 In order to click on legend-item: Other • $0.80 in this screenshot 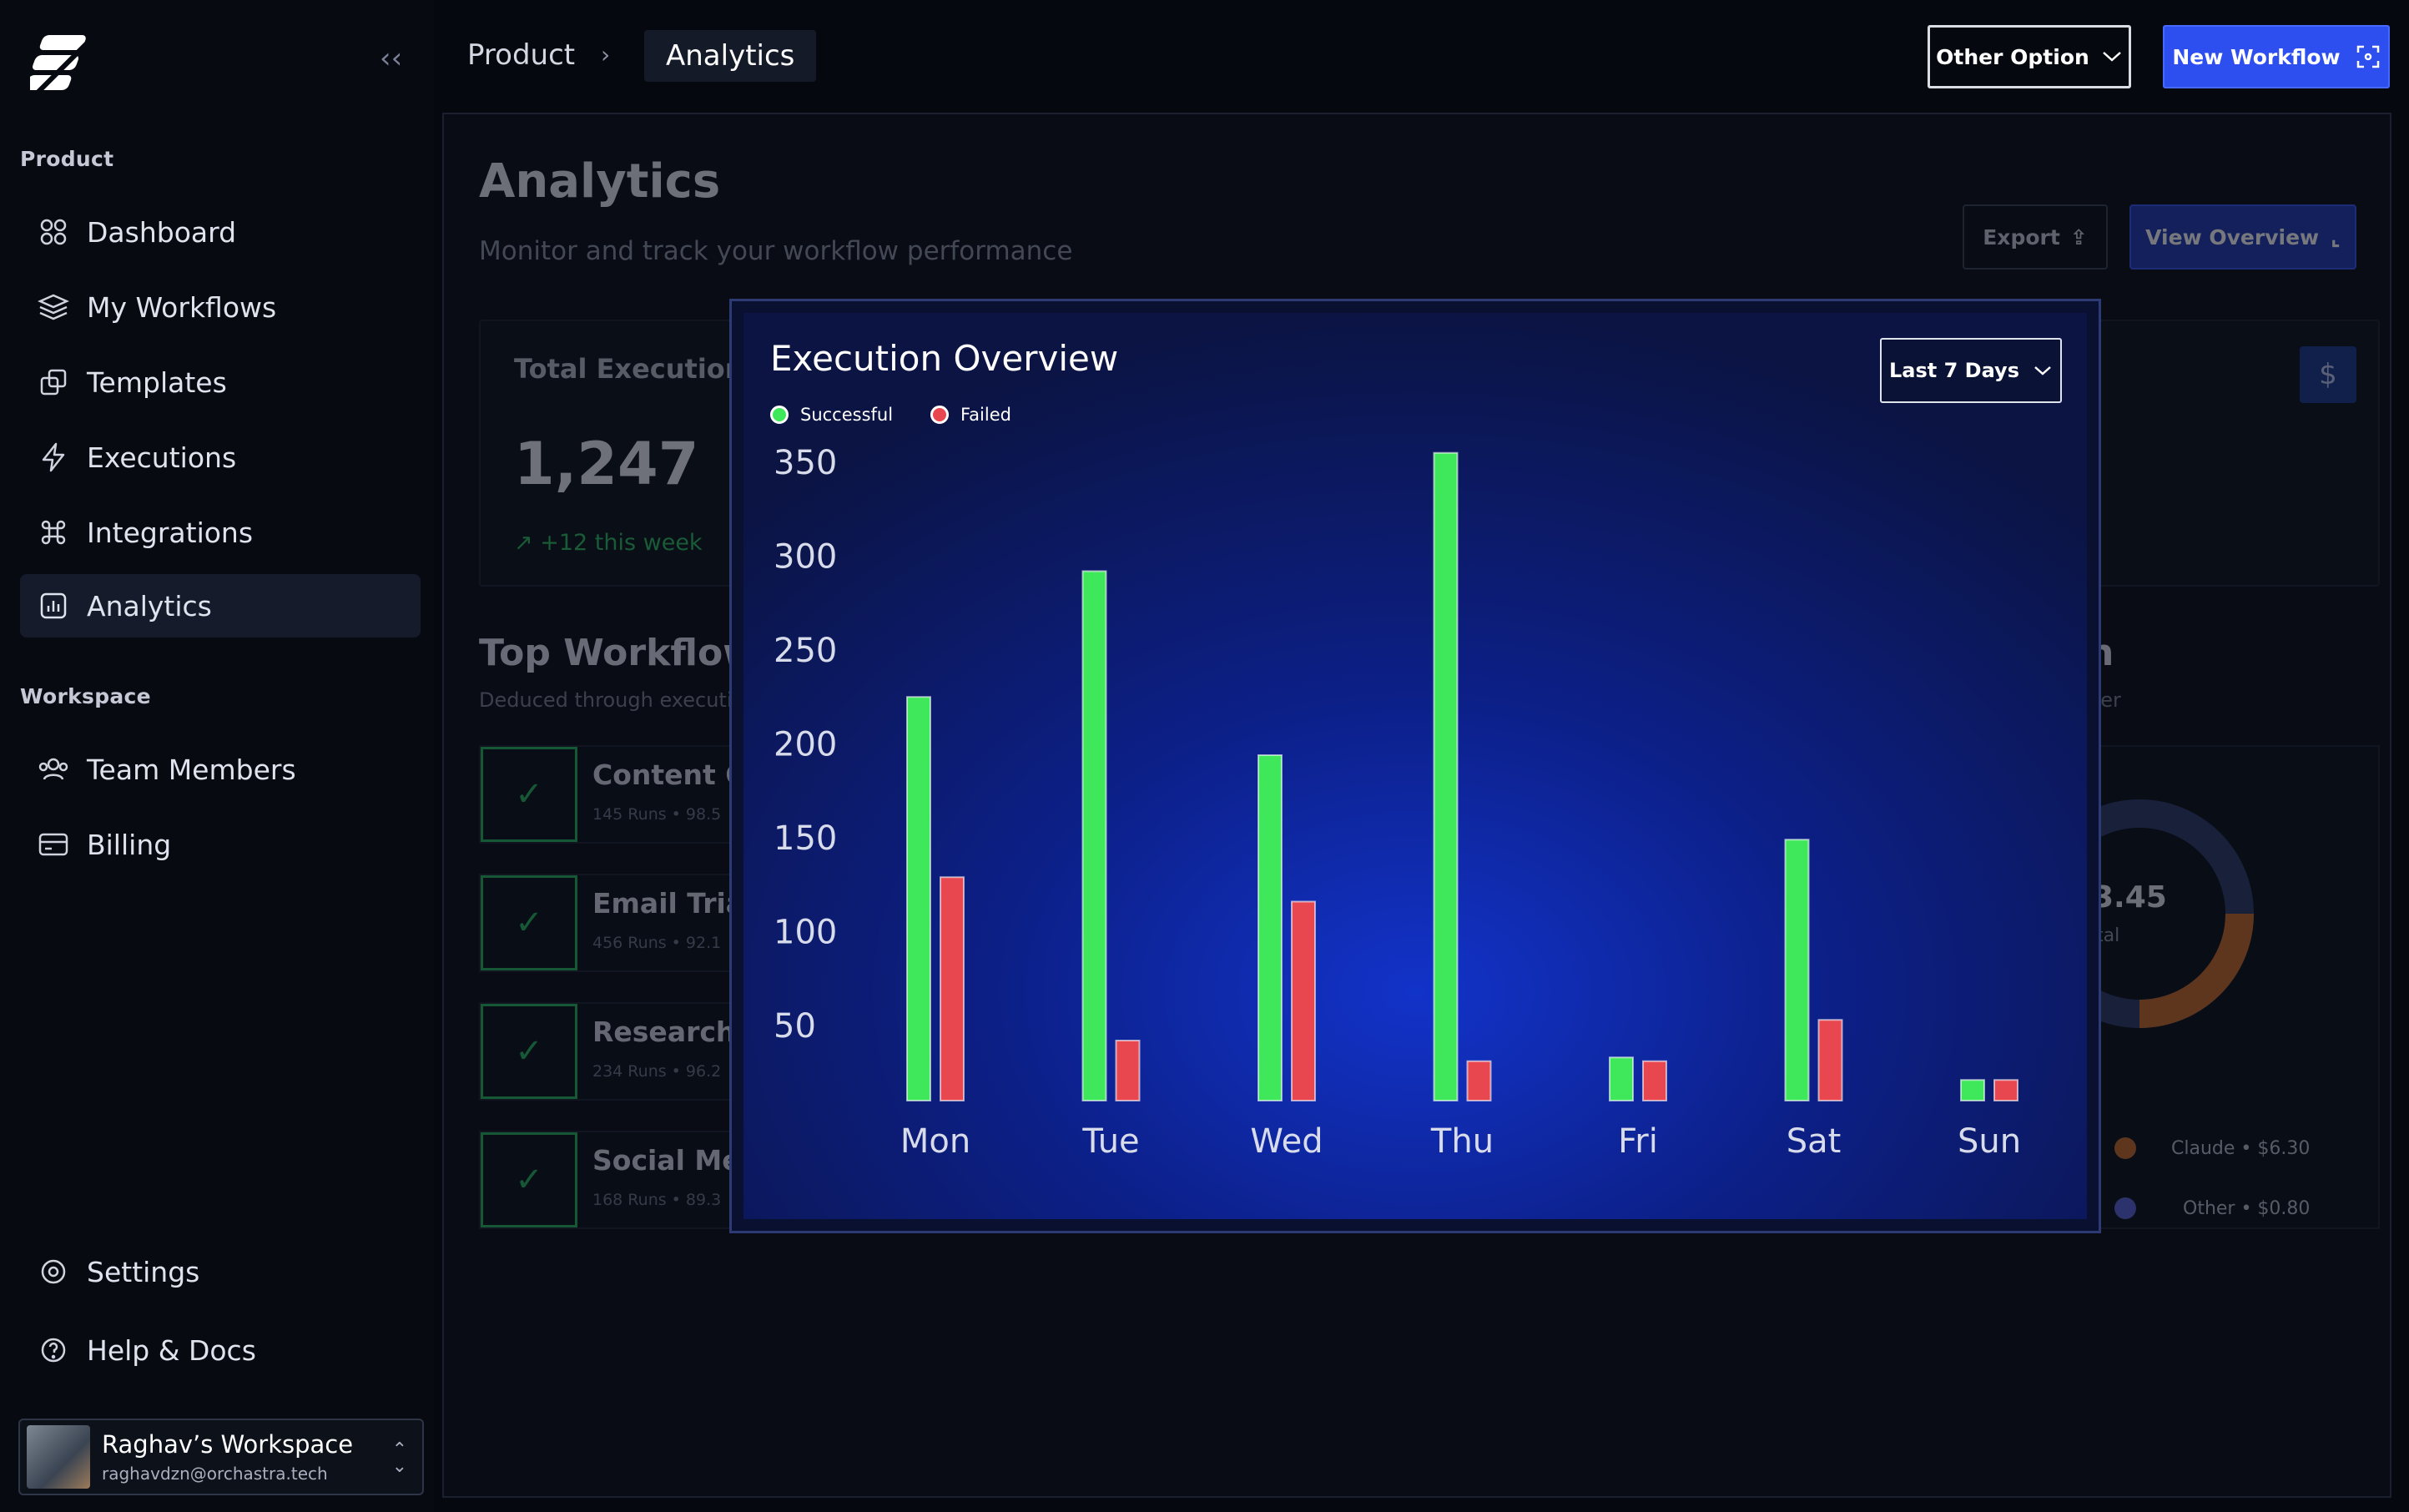, I will do `click(2212, 1208)`.